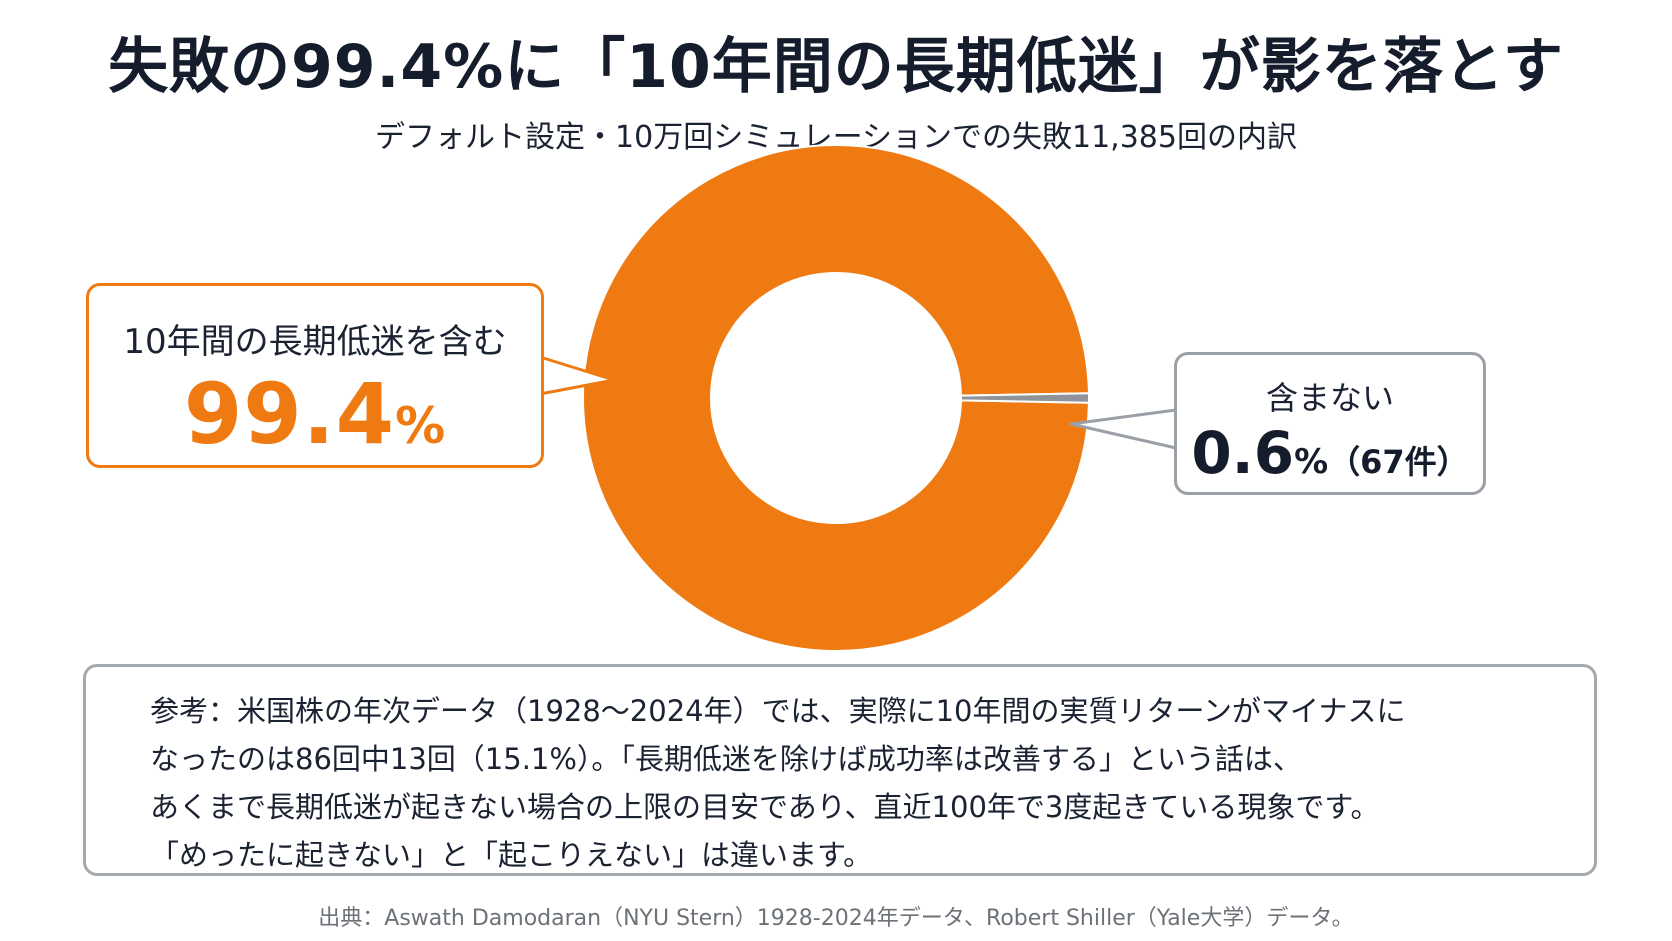  What do you see at coordinates (836, 67) in the screenshot?
I see `page-title: 失敗の99.4%に「10年間の長期低迷」が影を落とす` at bounding box center [836, 67].